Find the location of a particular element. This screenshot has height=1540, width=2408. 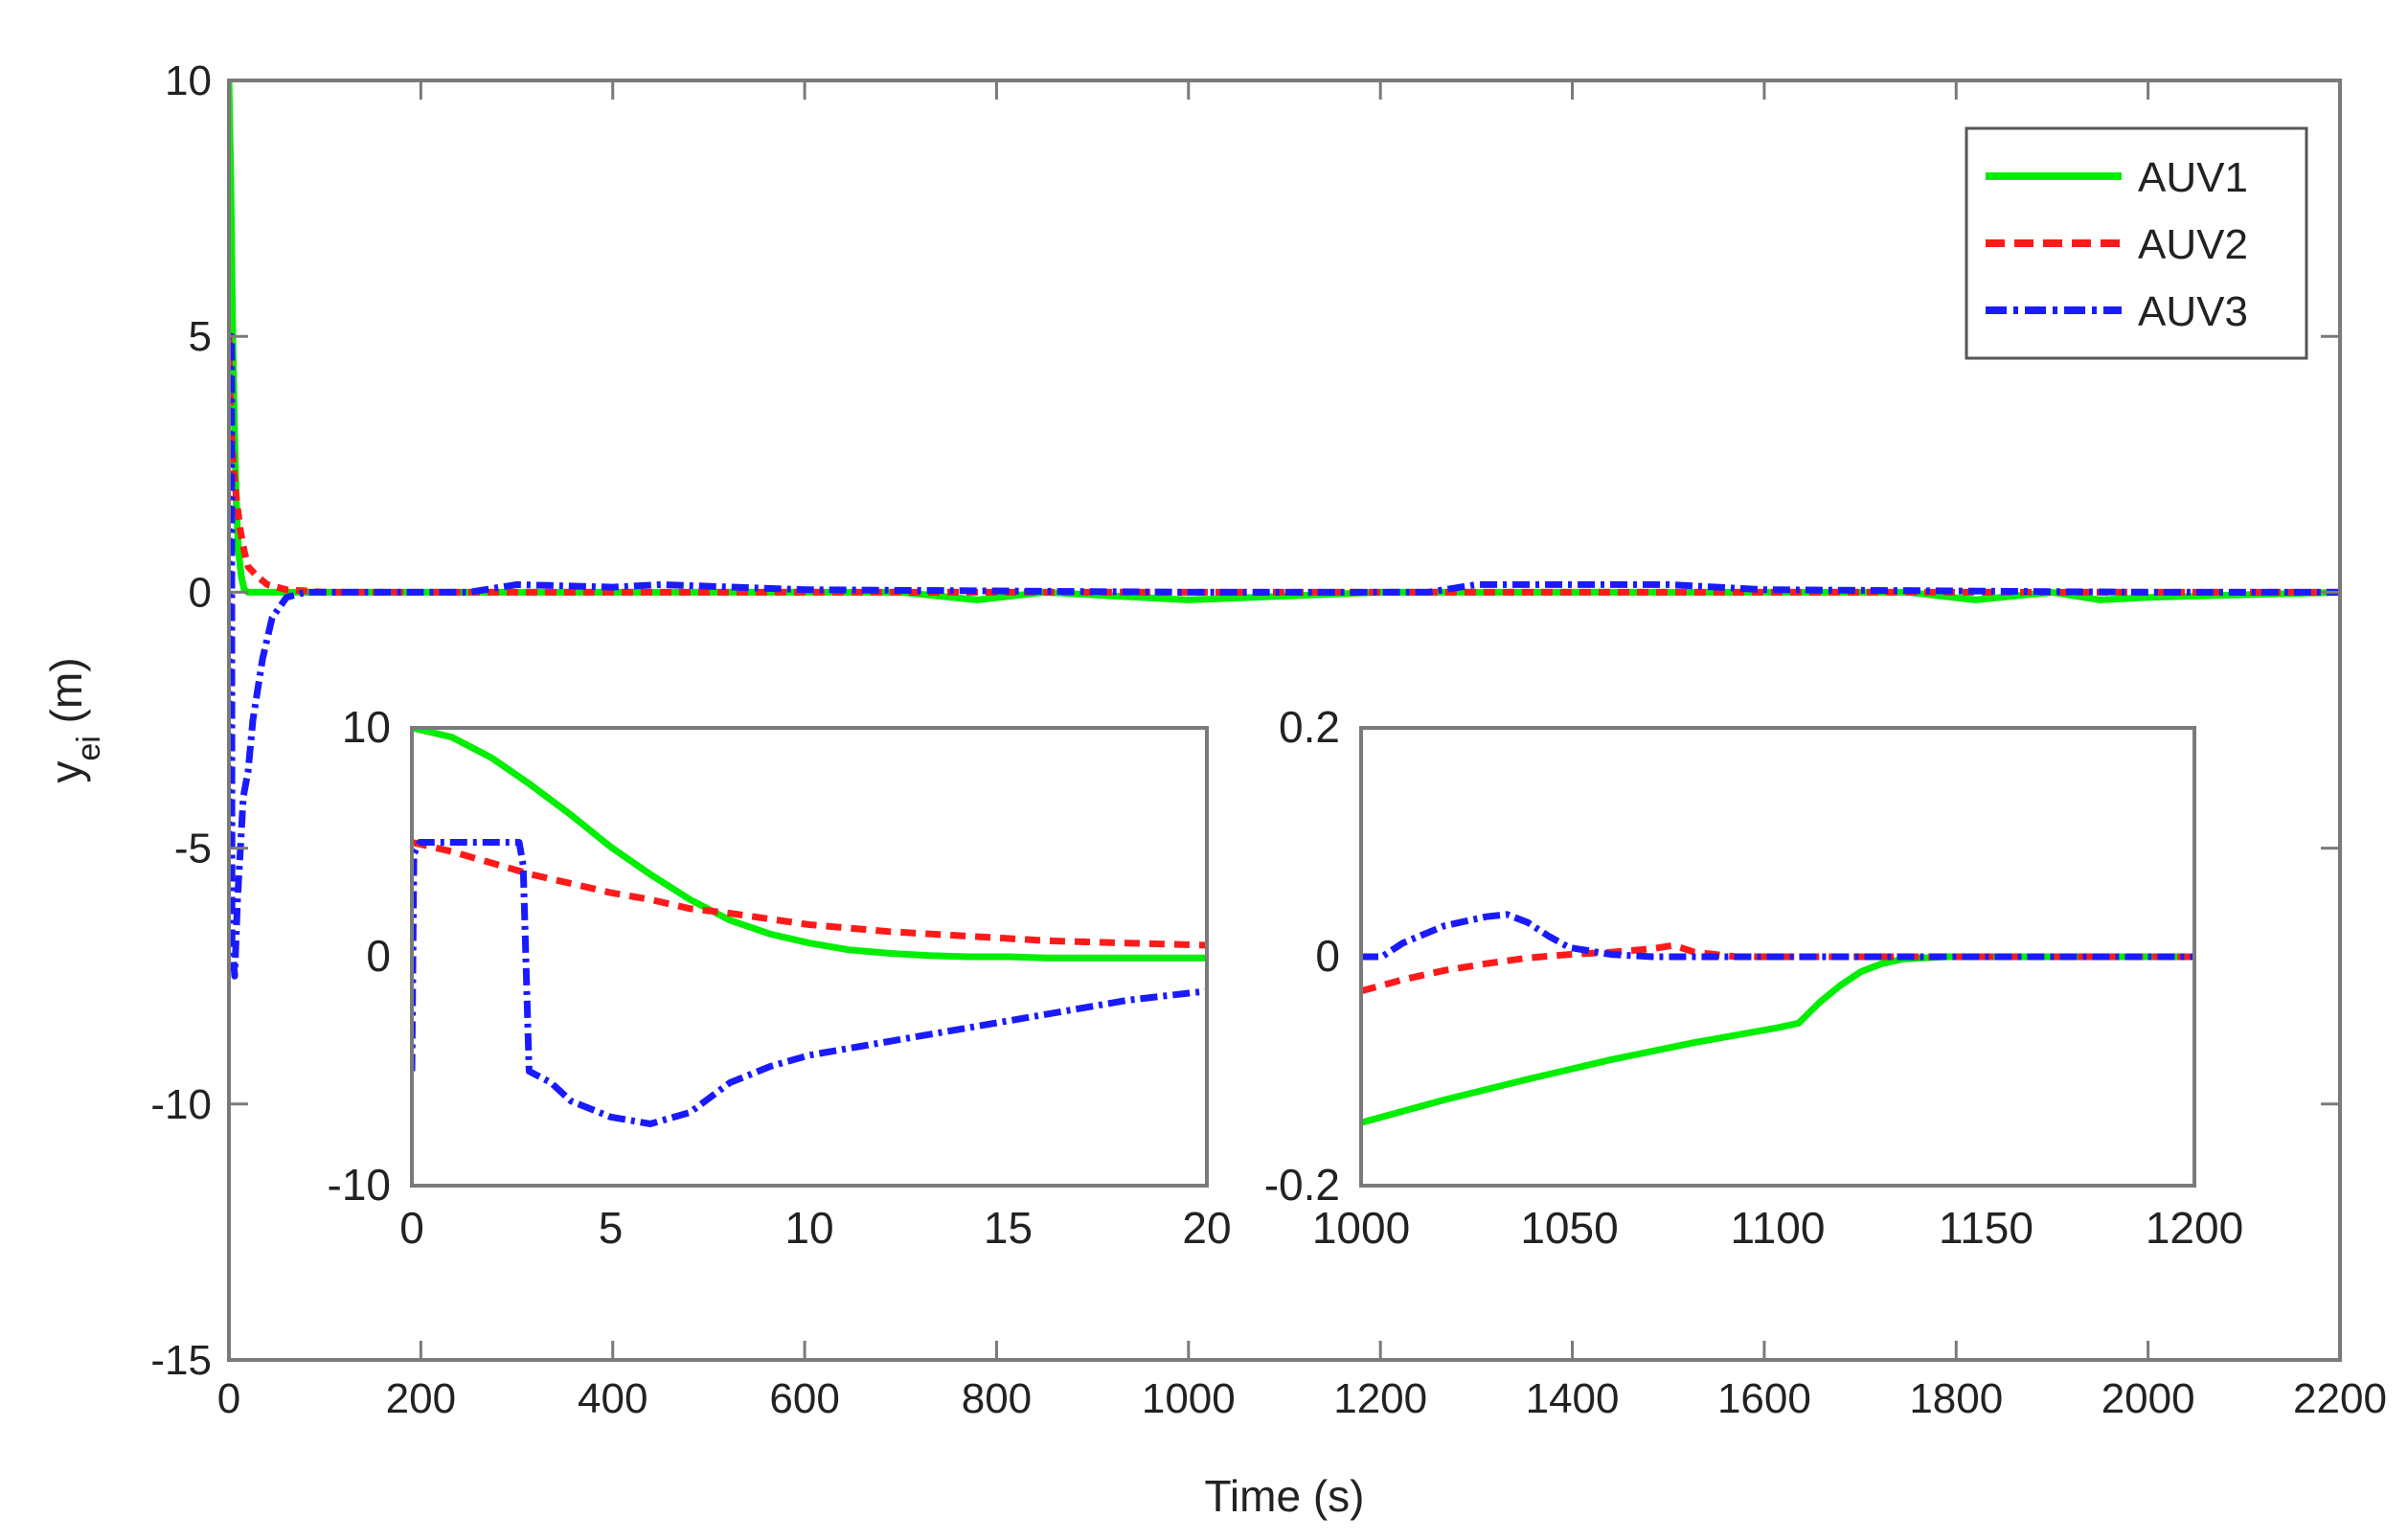

y-axis-title-unit: (m) is located at coordinates (66, 696).